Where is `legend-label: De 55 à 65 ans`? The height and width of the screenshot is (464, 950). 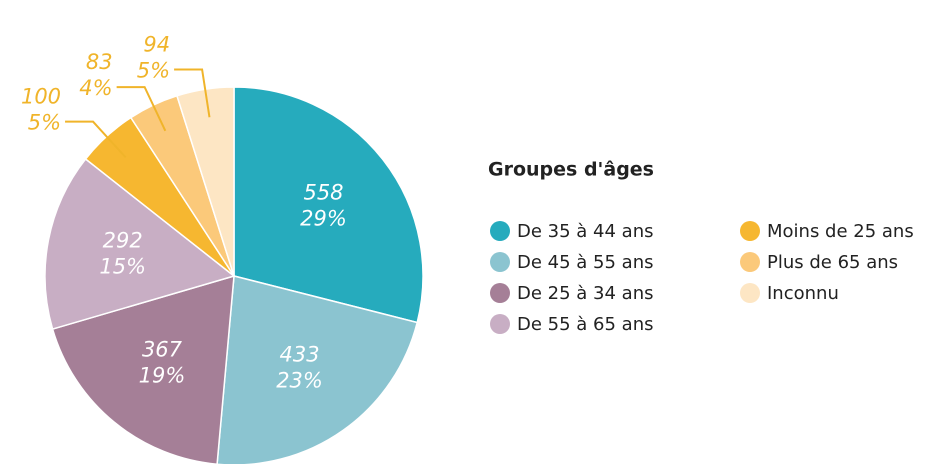 legend-label: De 55 à 65 ans is located at coordinates (585, 324).